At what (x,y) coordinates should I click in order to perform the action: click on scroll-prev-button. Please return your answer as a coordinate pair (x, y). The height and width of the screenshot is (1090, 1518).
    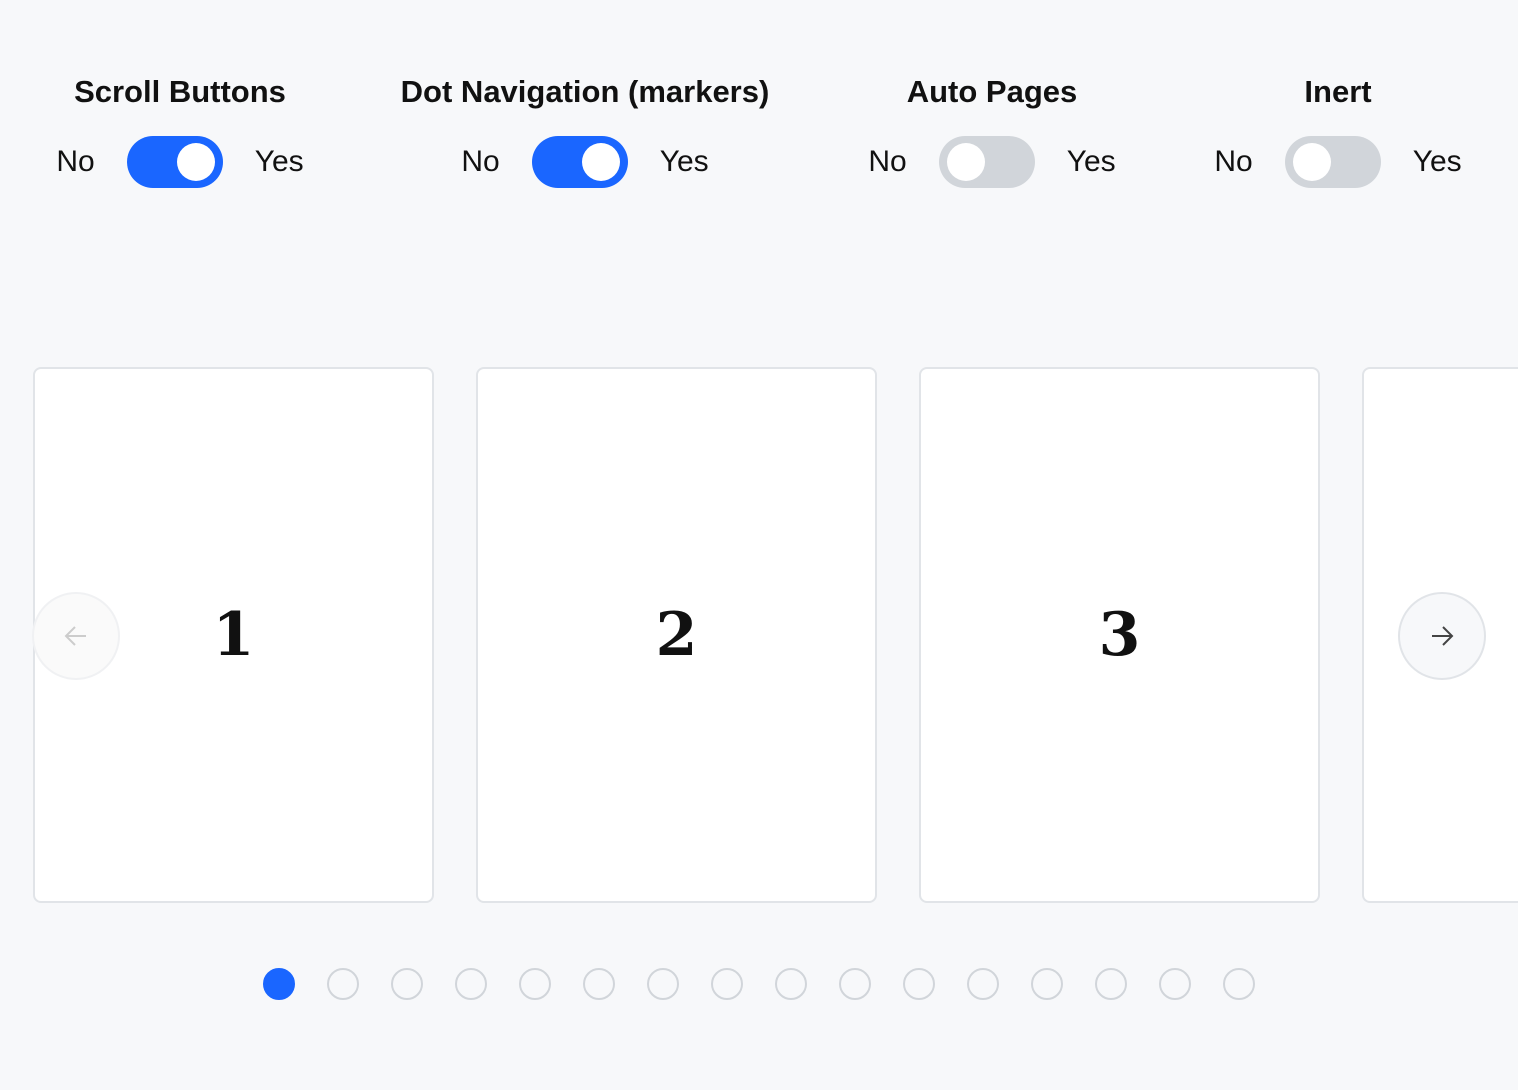
    Looking at the image, I should click on (76, 636).